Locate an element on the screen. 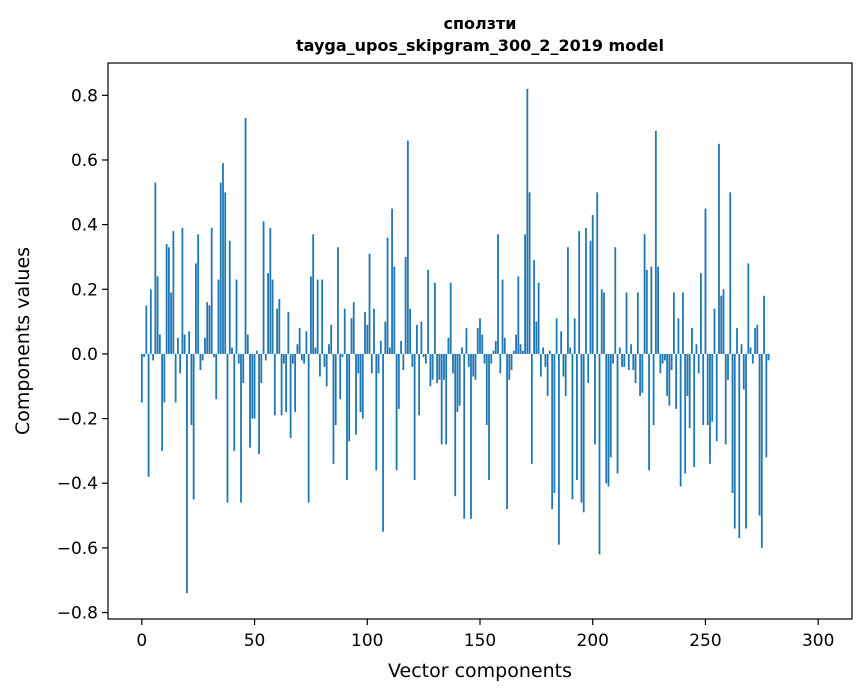 Image resolution: width=867 pixels, height=696 pixels. x-tick-label: 0 is located at coordinates (141, 641).